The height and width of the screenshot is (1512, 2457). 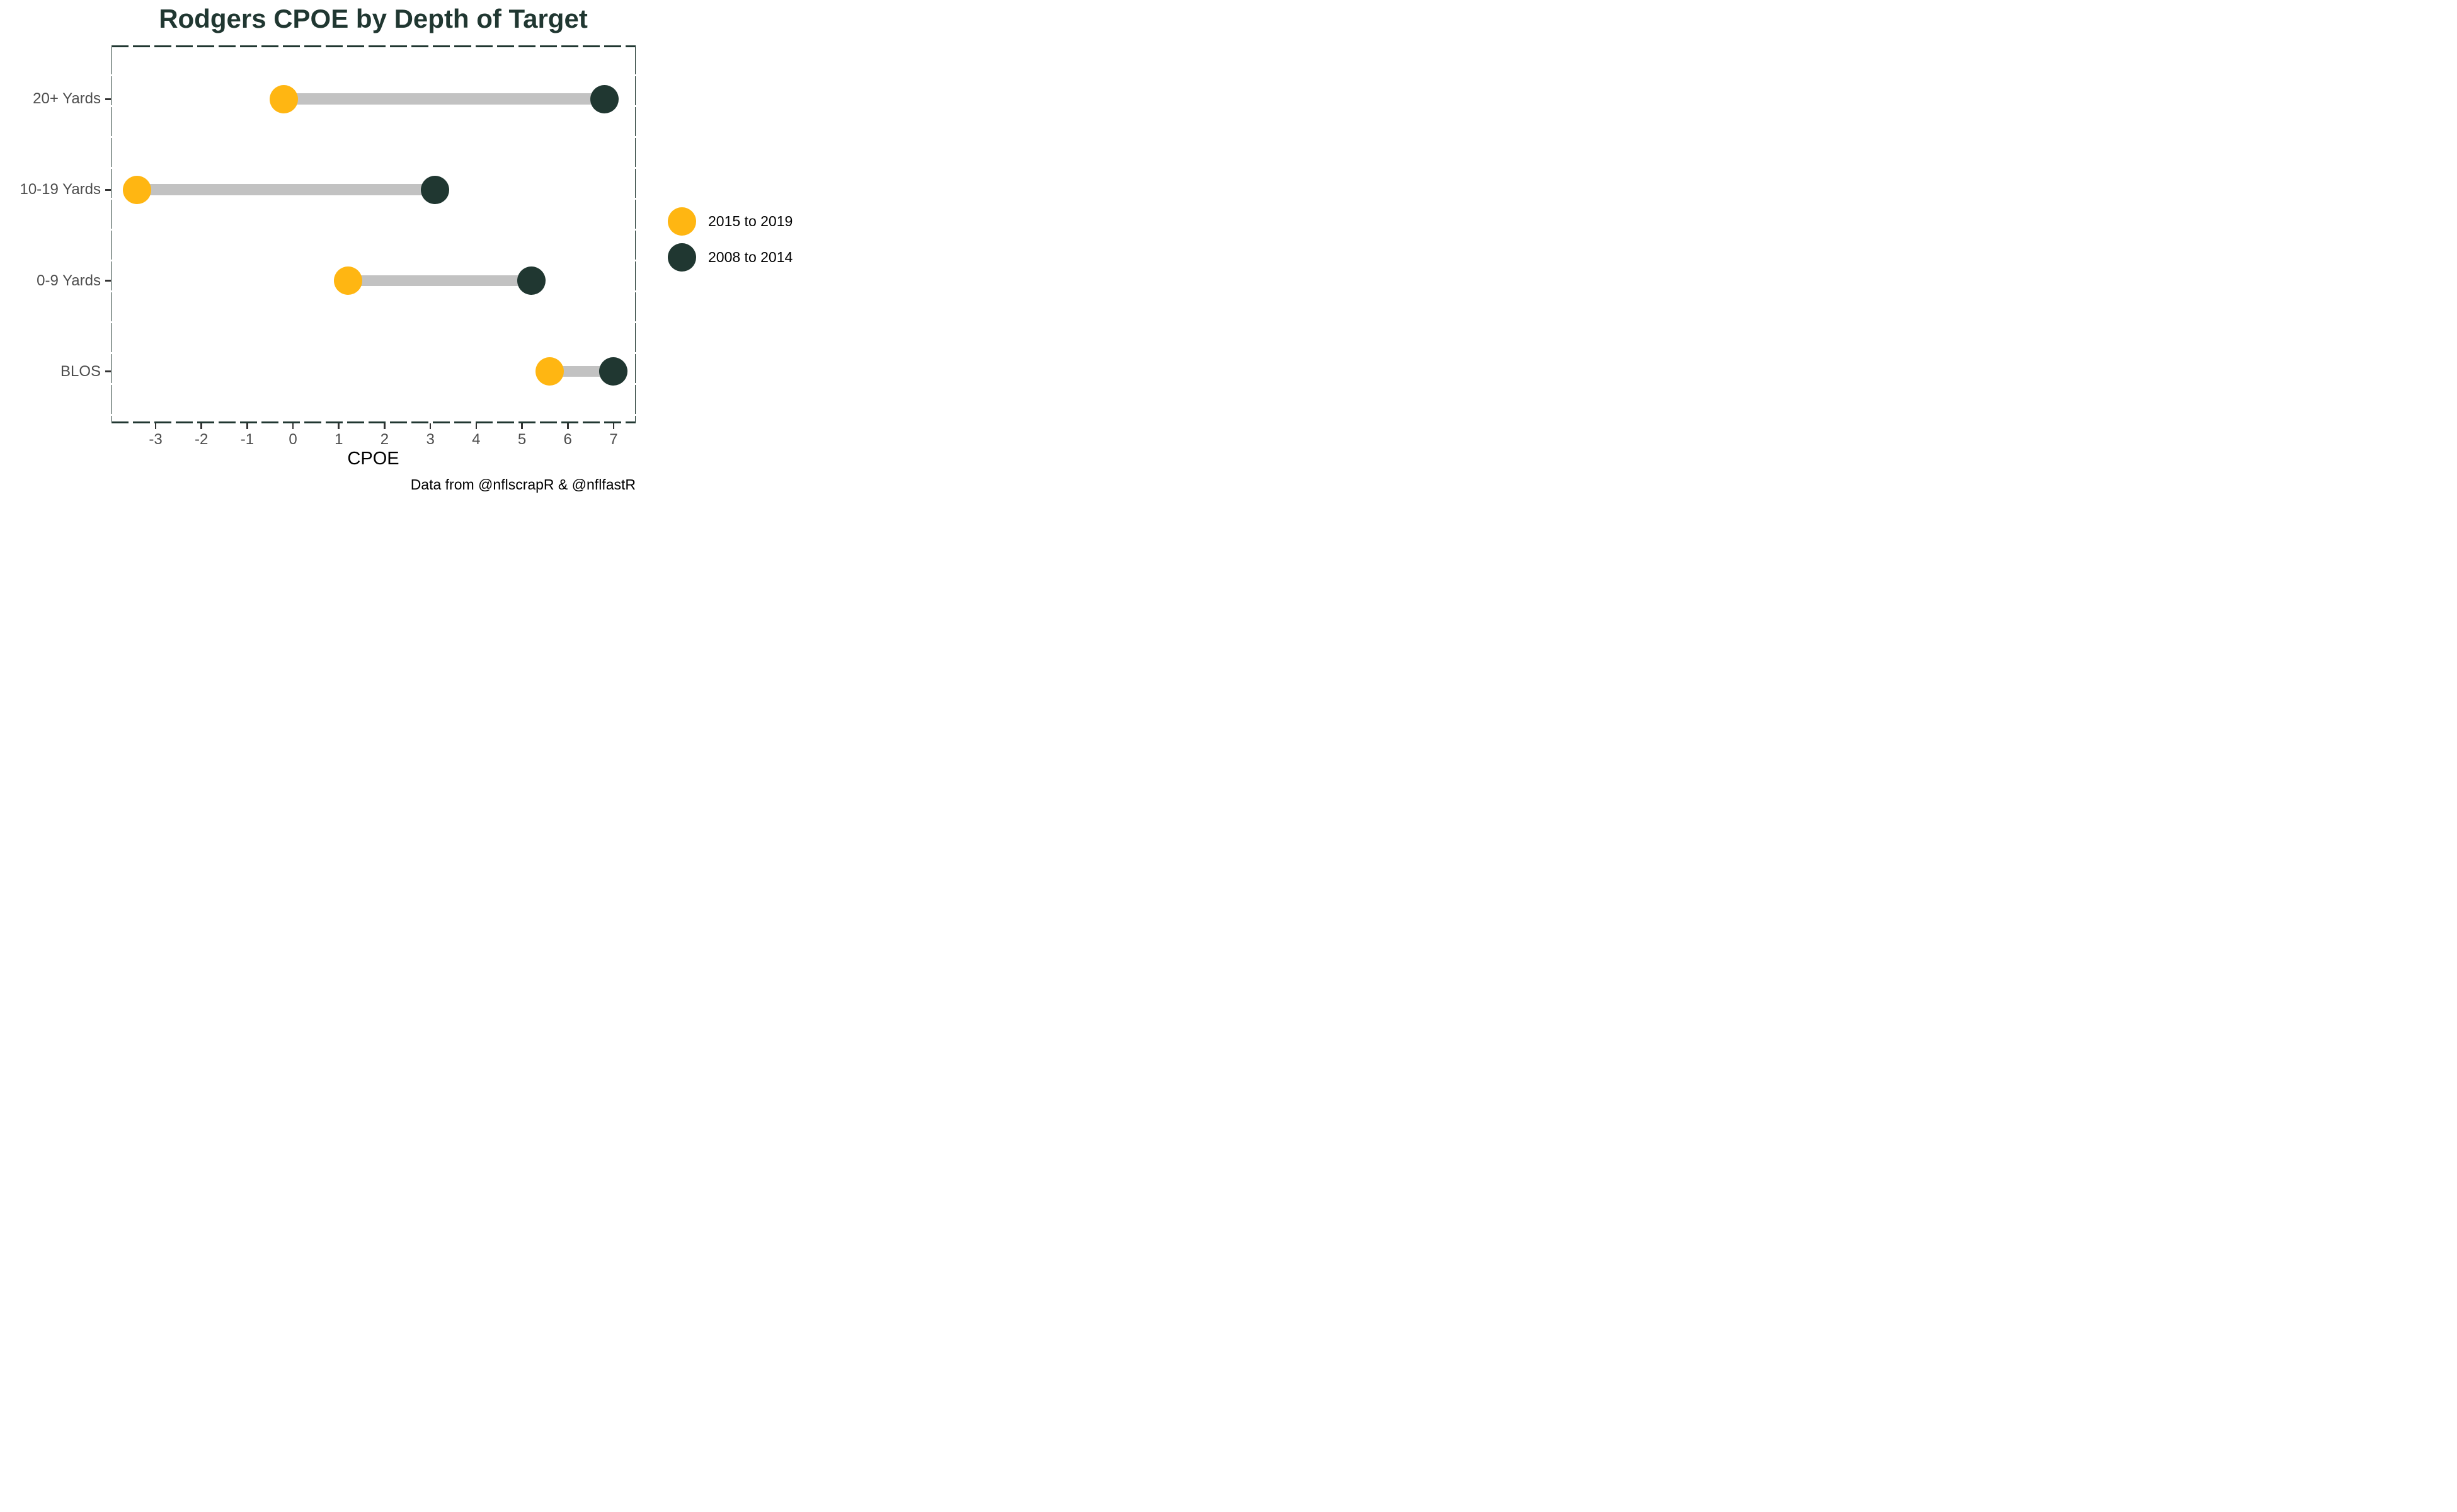 I want to click on y-axis-label: 20+ Yards, so click(x=67, y=99).